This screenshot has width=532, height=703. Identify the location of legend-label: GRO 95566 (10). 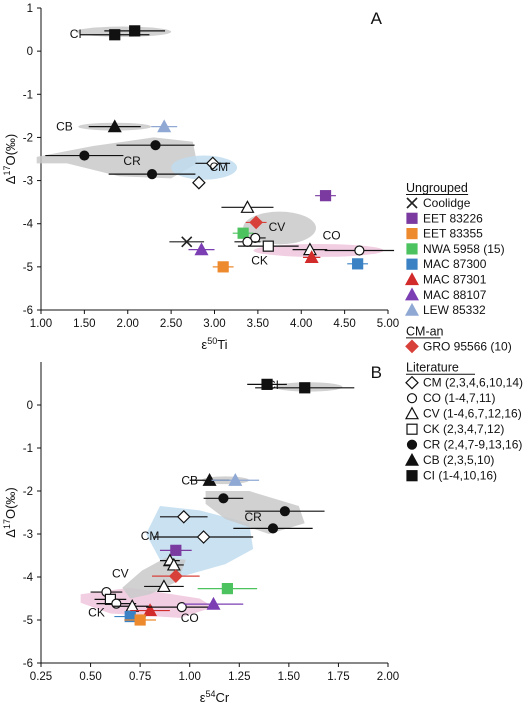
(467, 346).